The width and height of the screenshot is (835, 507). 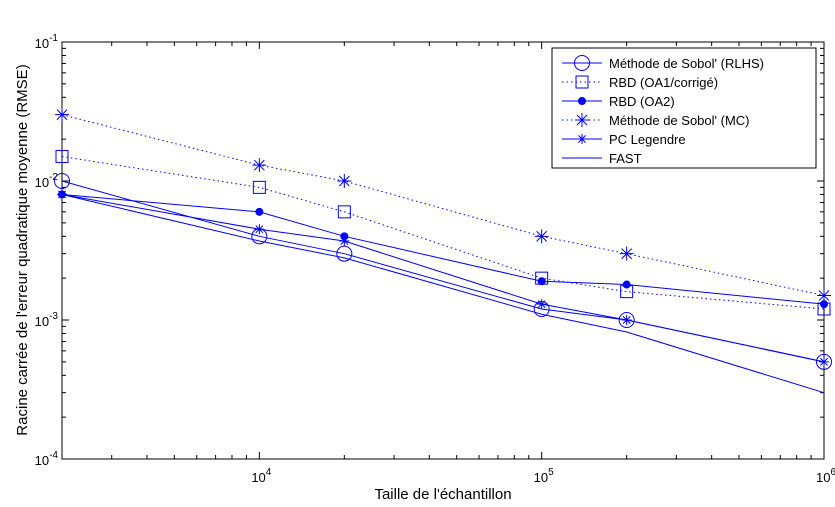 What do you see at coordinates (53, 38) in the screenshot?
I see `y-tick-label-exponent: -1` at bounding box center [53, 38].